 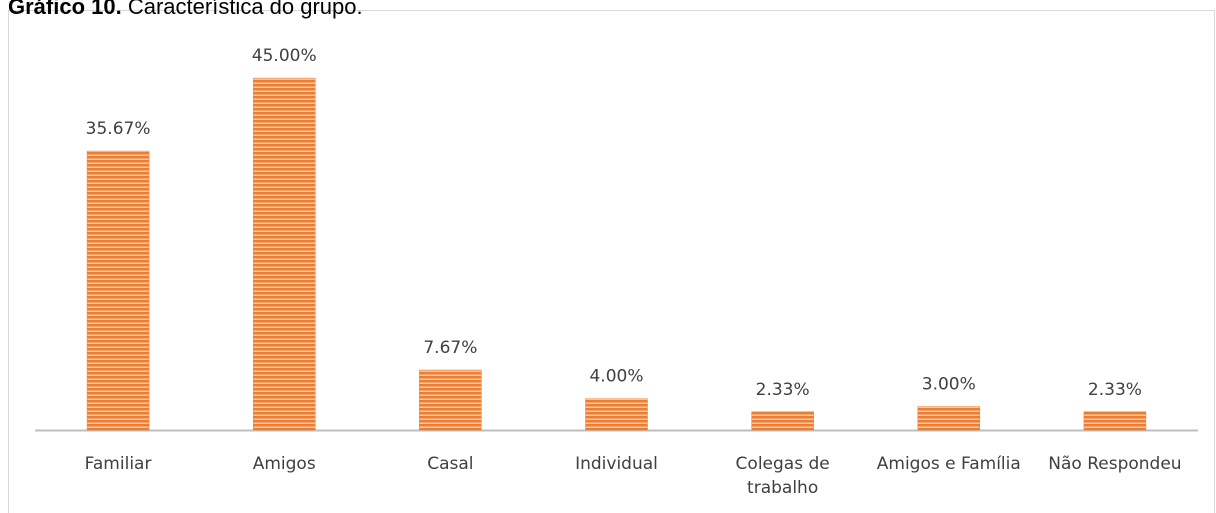 I want to click on chart-title: Gráfico 10. Característica do grupo., so click(x=185, y=9).